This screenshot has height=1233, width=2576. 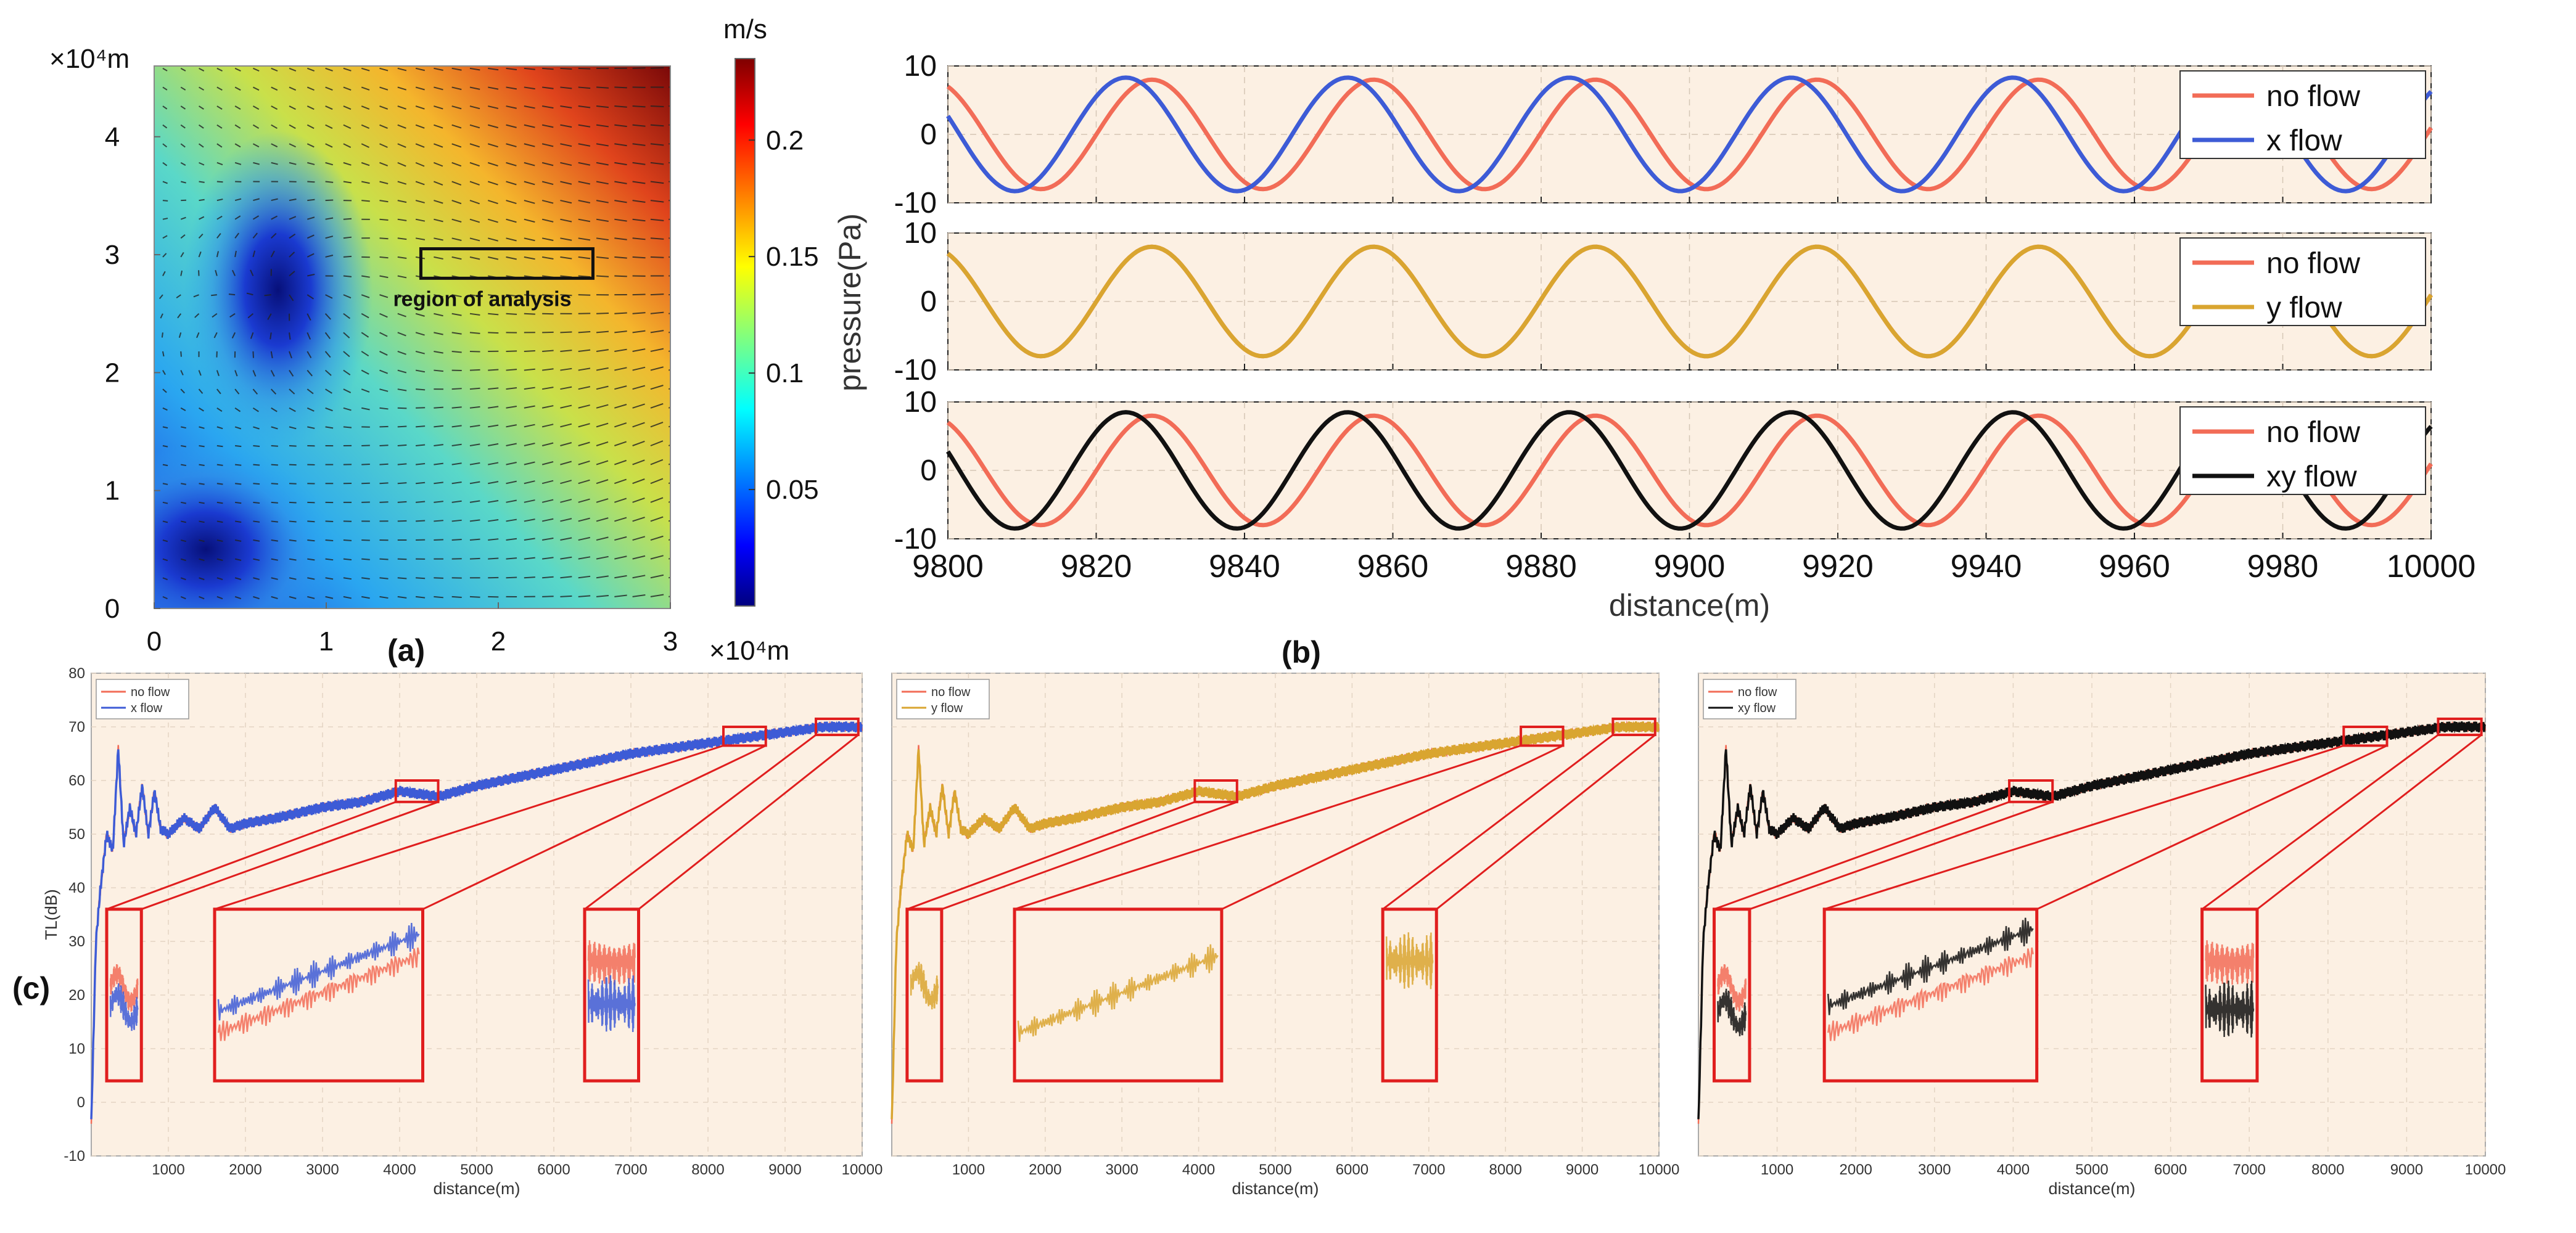 I want to click on x-tick-label: 2000, so click(x=245, y=1170).